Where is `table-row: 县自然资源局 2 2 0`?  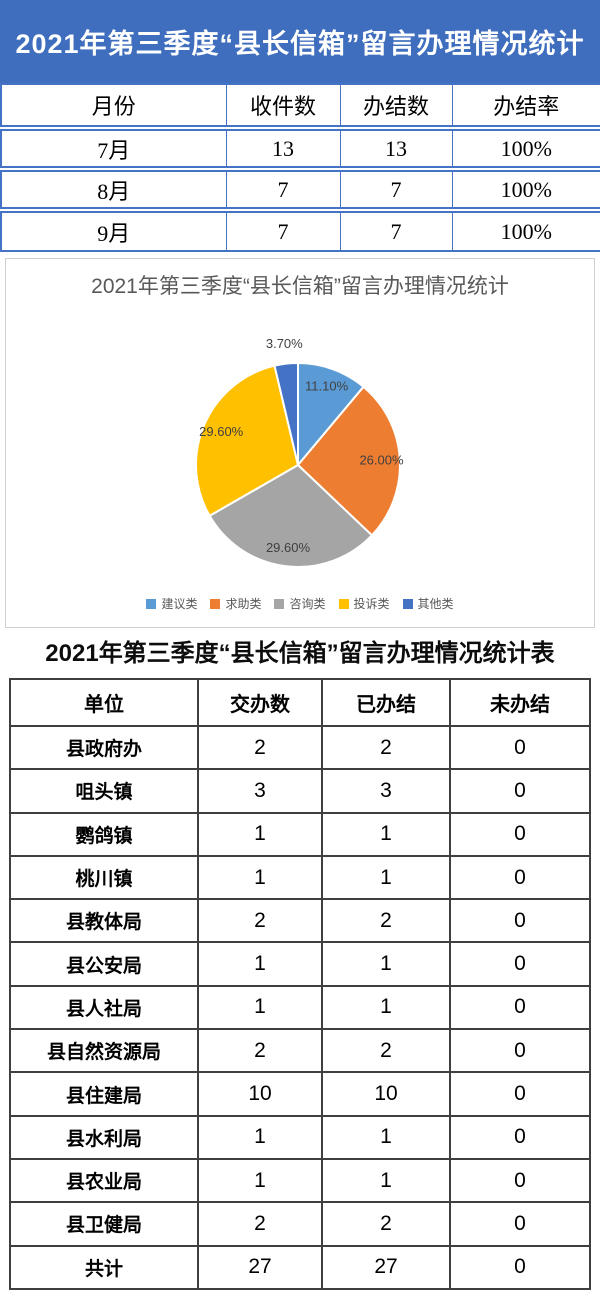 table-row: 县自然资源局 2 2 0 is located at coordinates (300, 1051).